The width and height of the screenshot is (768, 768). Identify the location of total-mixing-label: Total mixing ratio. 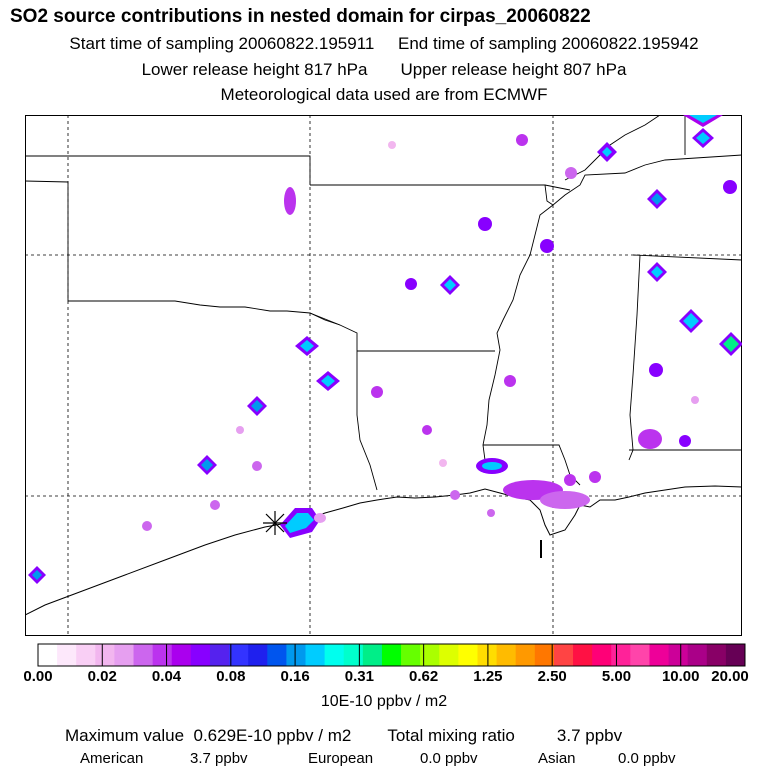
(451, 735).